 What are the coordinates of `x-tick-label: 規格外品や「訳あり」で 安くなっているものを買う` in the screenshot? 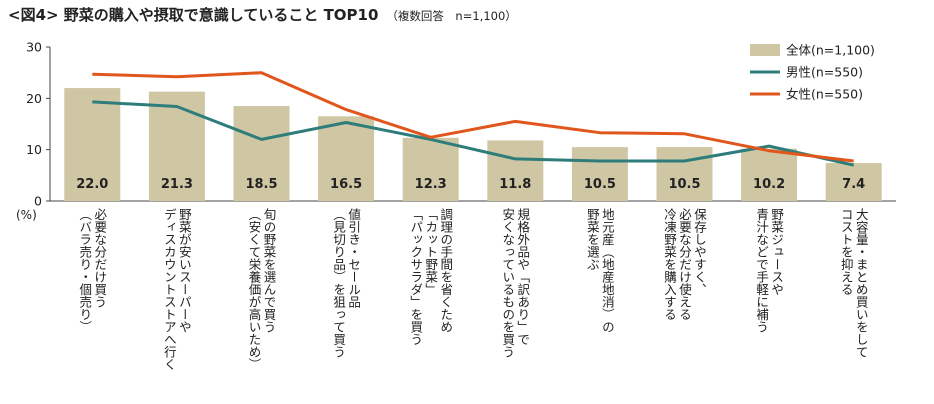 It's located at (515, 283).